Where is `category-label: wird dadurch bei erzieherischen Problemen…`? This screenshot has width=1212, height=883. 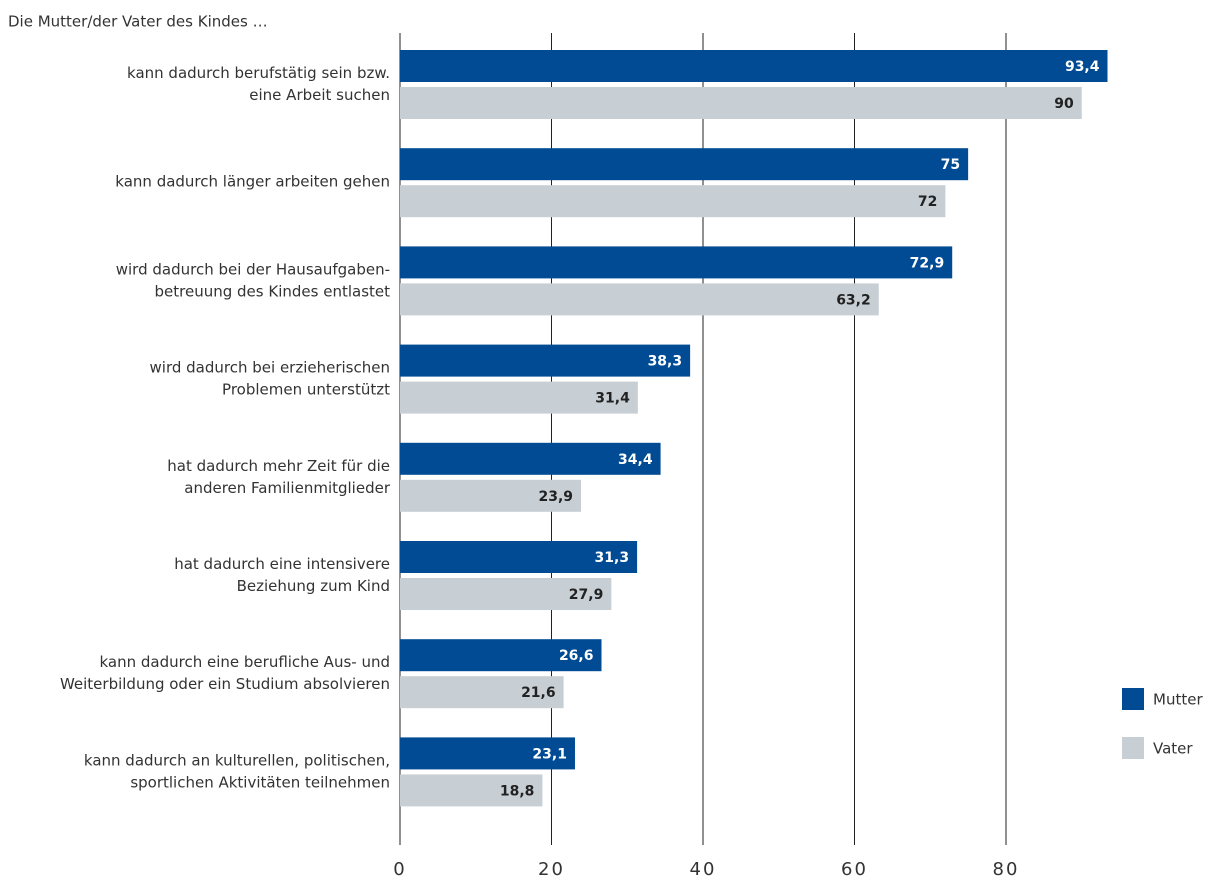 category-label: wird dadurch bei erzieherischen Problemen… is located at coordinates (270, 378).